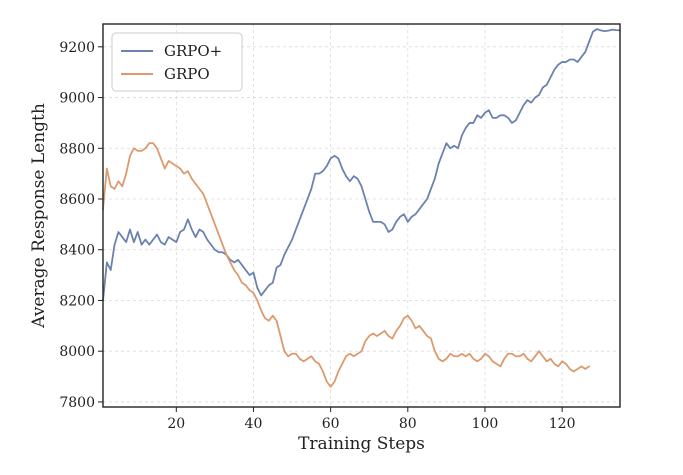 This screenshot has height=475, width=683. What do you see at coordinates (77, 352) in the screenshot?
I see `y-tick-label: 8000` at bounding box center [77, 352].